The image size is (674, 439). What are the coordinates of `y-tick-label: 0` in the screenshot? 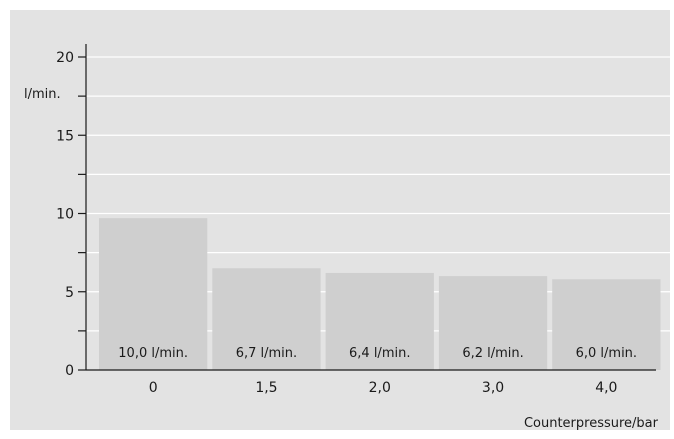 It's located at (69, 371).